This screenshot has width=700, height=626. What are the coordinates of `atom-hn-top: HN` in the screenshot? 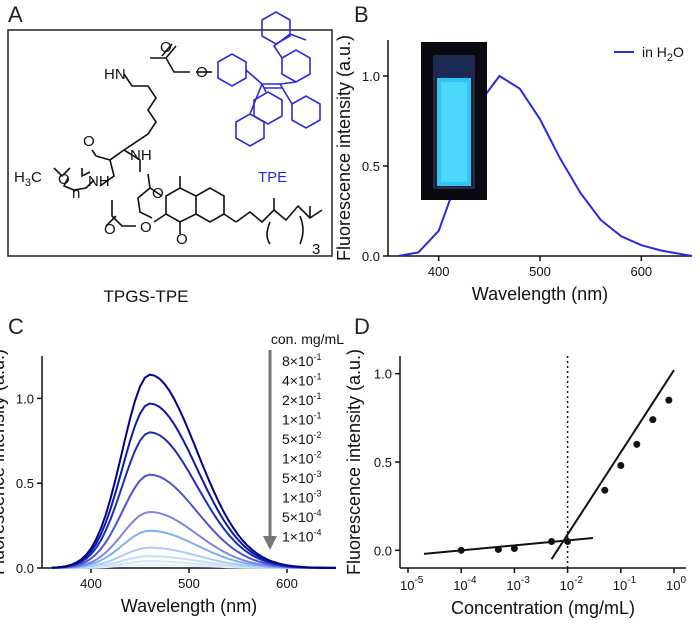 It's located at (115, 74).